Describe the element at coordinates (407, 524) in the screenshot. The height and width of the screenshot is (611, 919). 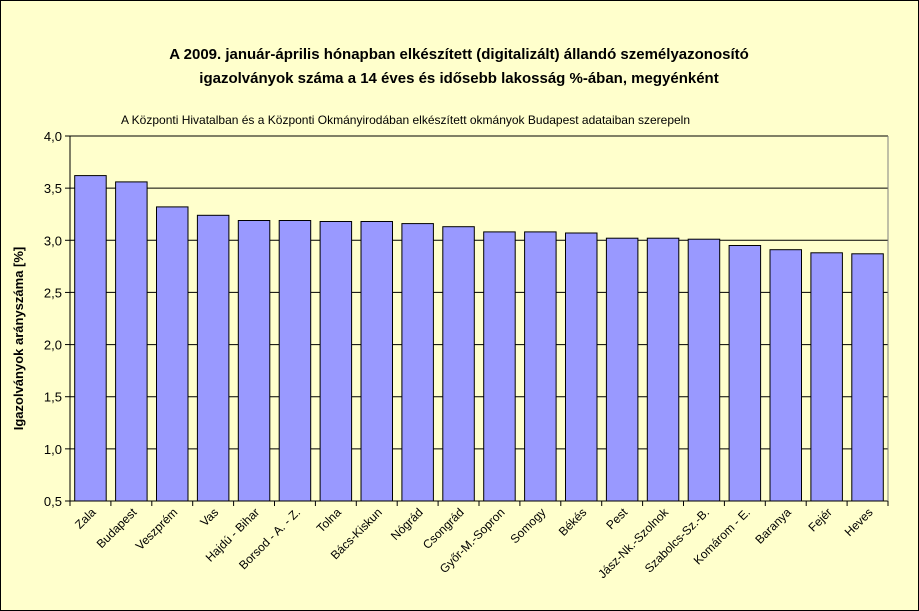
I see `x-tick-label: Nógrád` at that location.